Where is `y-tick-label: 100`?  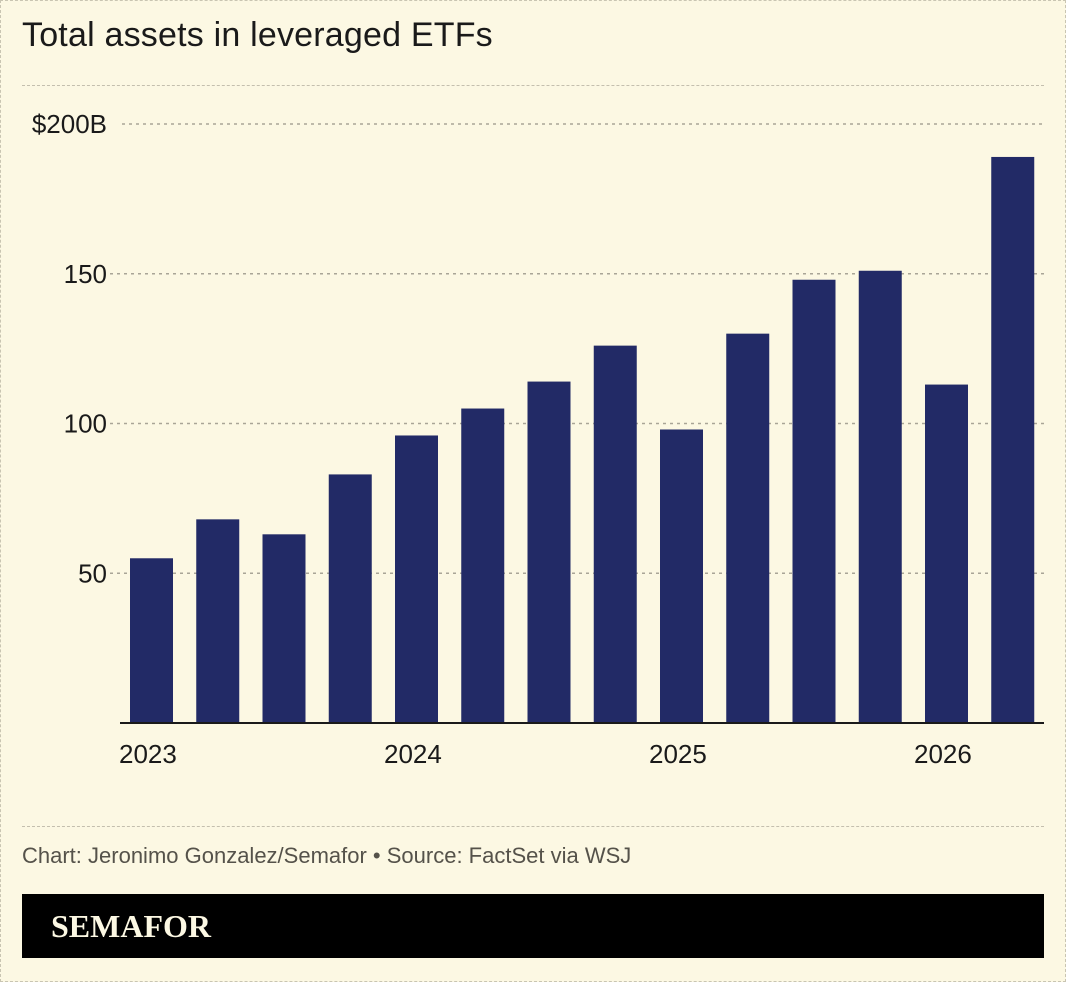
y-tick-label: 100 is located at coordinates (85, 424).